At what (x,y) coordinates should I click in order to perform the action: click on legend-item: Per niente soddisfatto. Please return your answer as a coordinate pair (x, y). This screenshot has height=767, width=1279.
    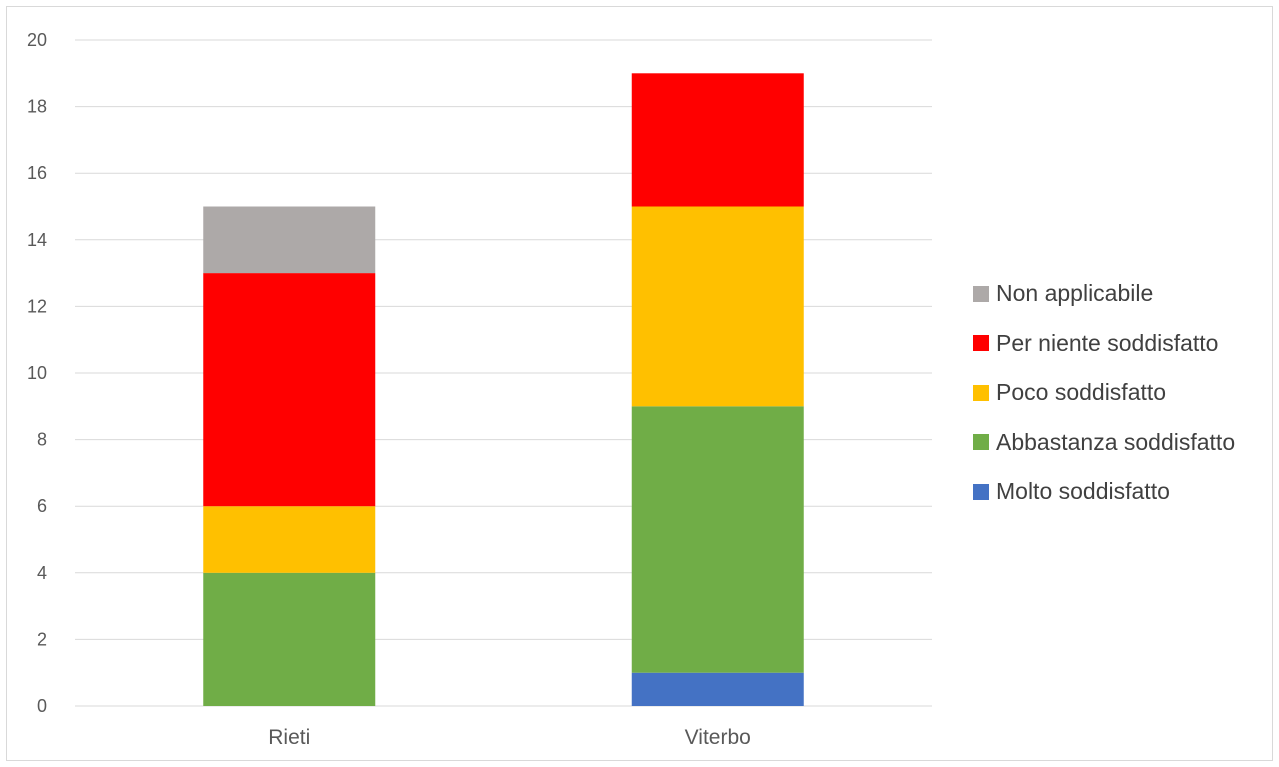
    Looking at the image, I should click on (1123, 343).